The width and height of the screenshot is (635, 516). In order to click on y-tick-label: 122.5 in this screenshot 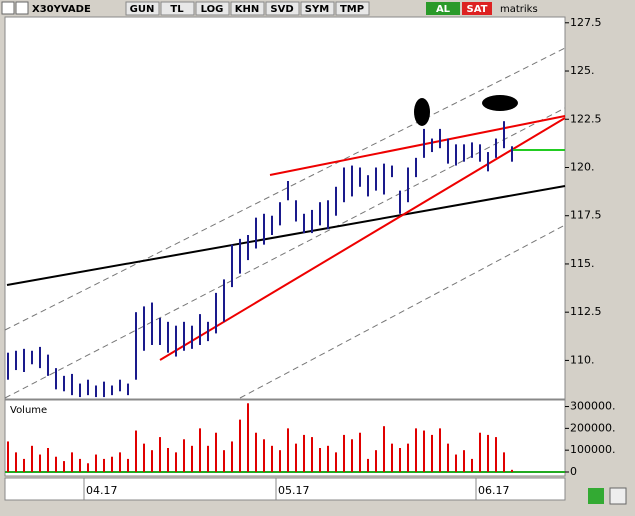, I will do `click(586, 118)`.